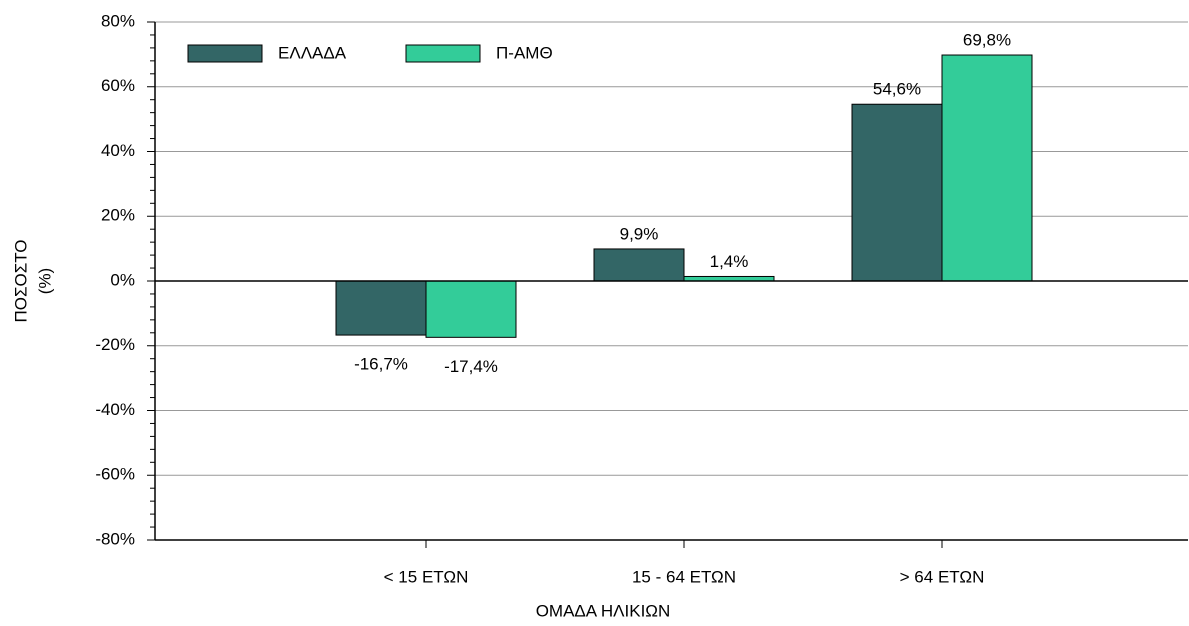 This screenshot has height=626, width=1189. Describe the element at coordinates (20, 280) in the screenshot. I see `y-axis-label: ΠΟΣΟΣΤΟ` at that location.